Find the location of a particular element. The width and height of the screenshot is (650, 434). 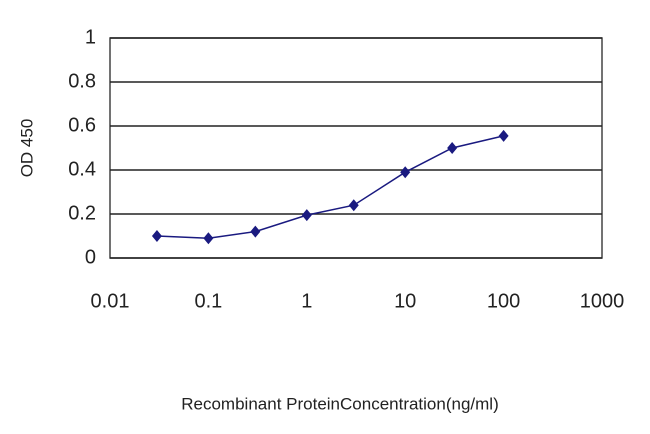

y-tick-label: 0 is located at coordinates (90, 257).